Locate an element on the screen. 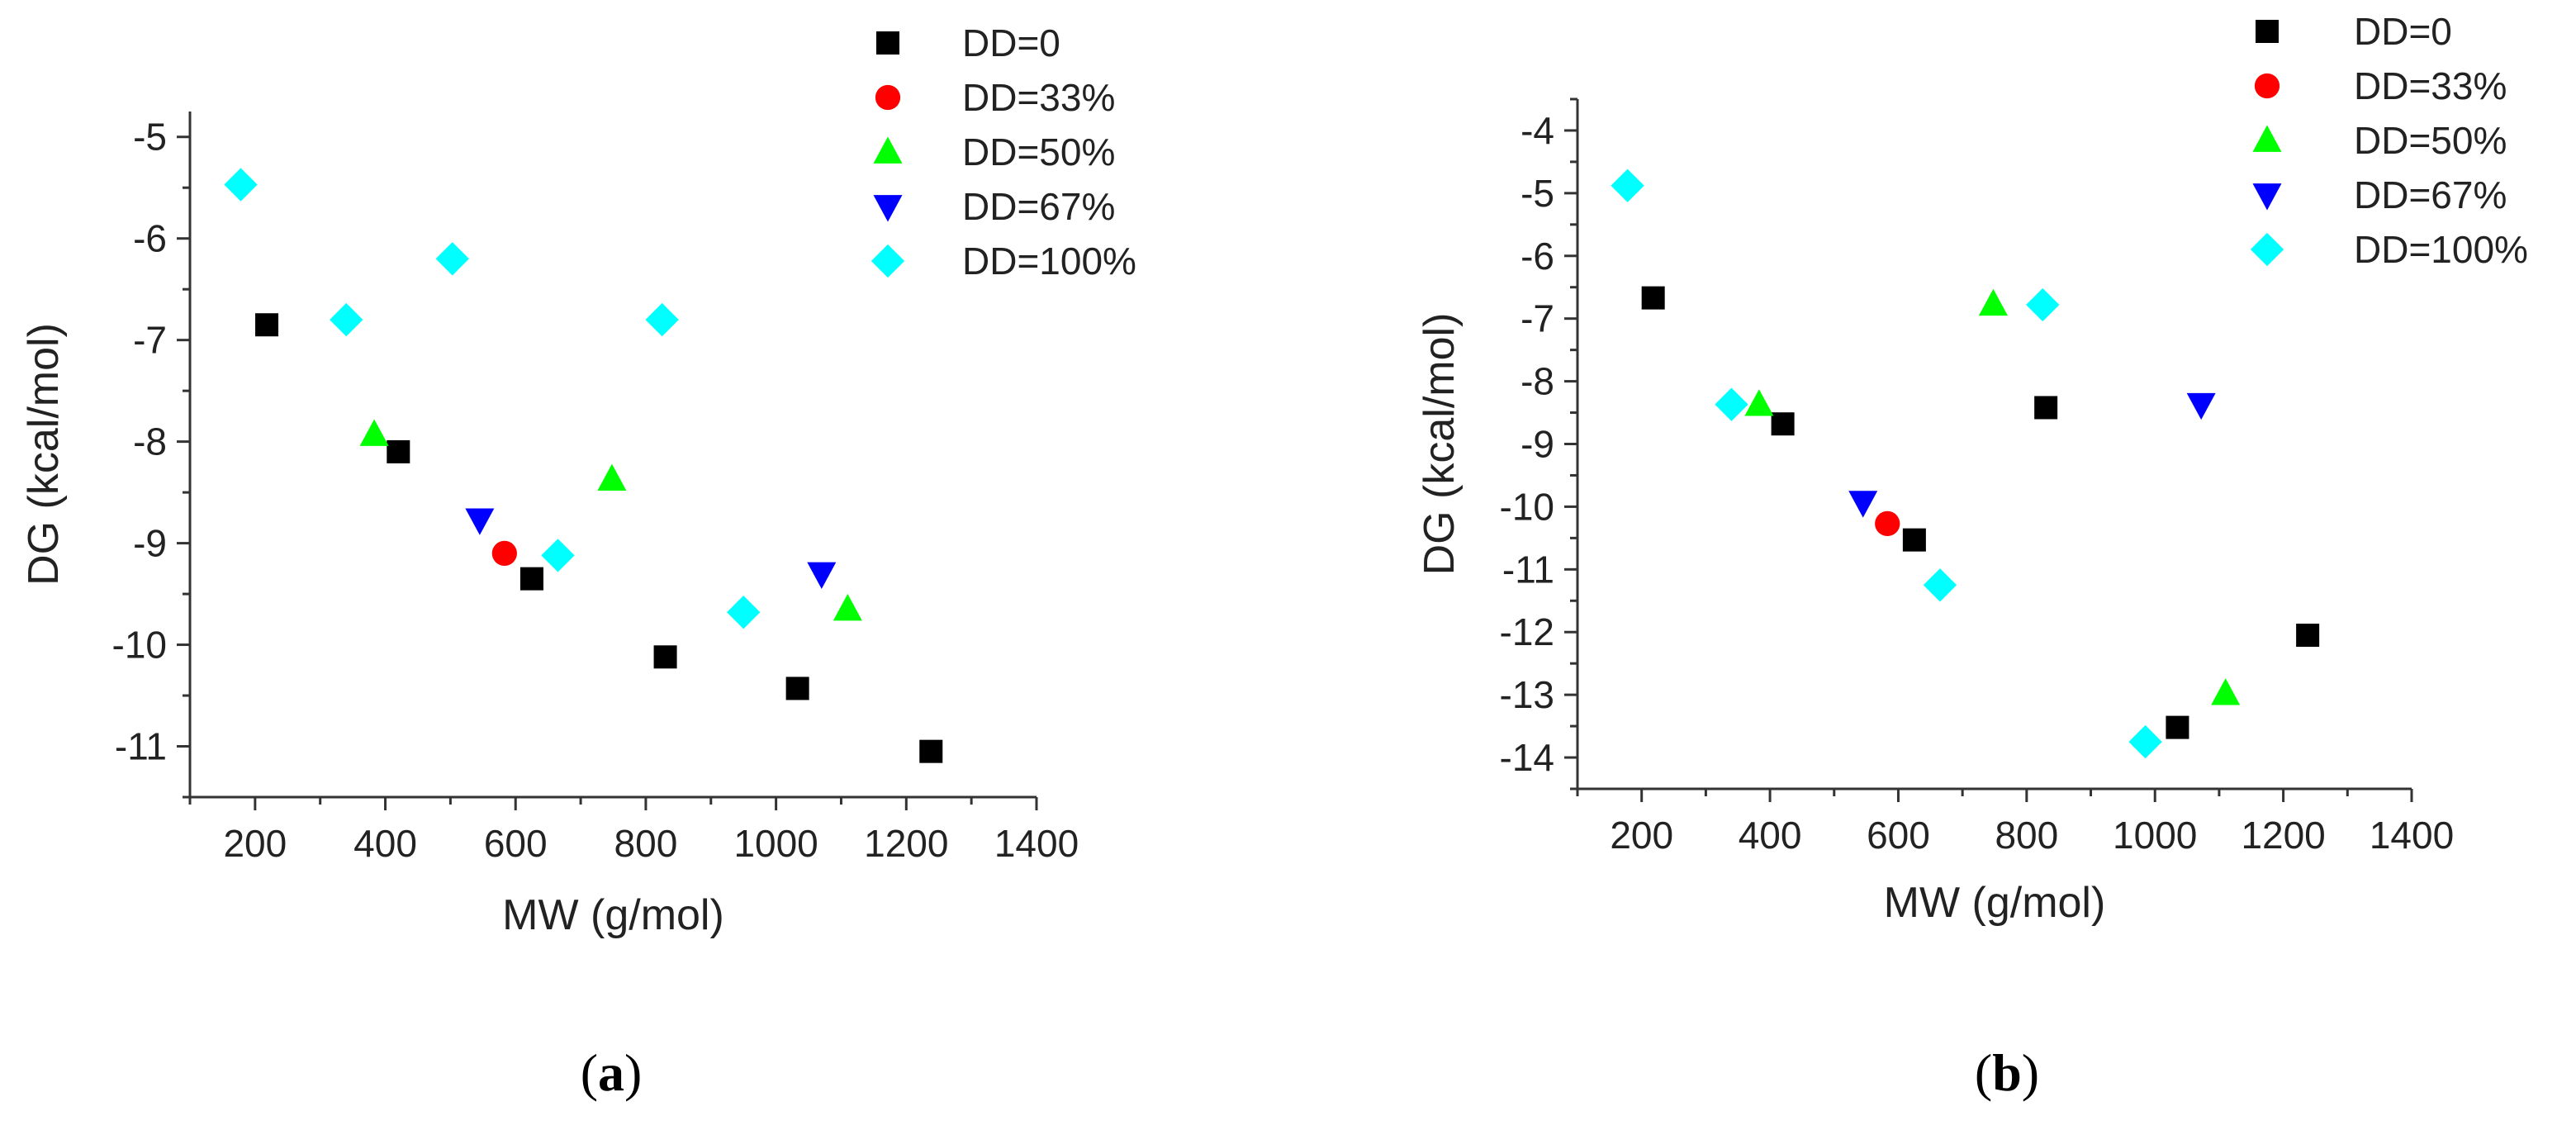 This screenshot has height=1130, width=2576. y-tick-label: -12 is located at coordinates (1527, 631).